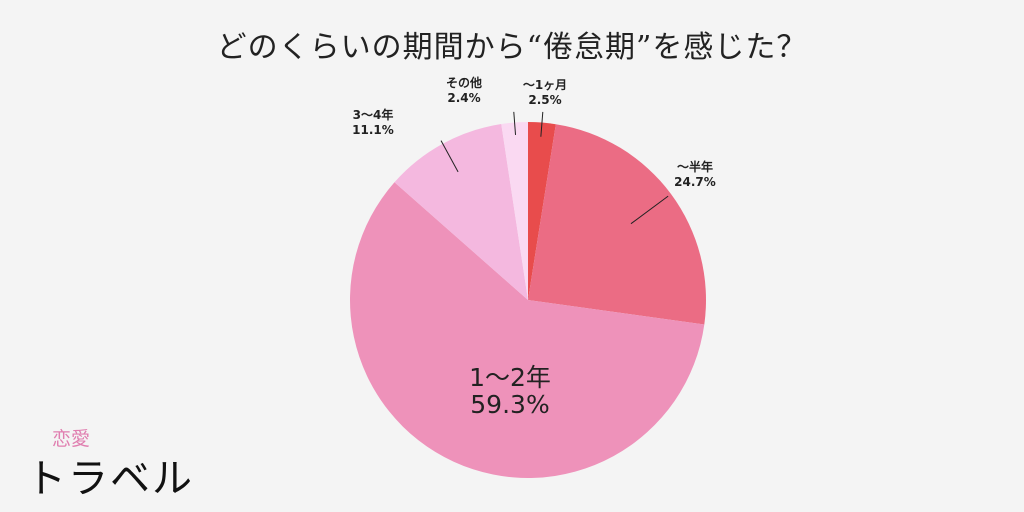  What do you see at coordinates (515, 123) in the screenshot?
I see `leader-line-other` at bounding box center [515, 123].